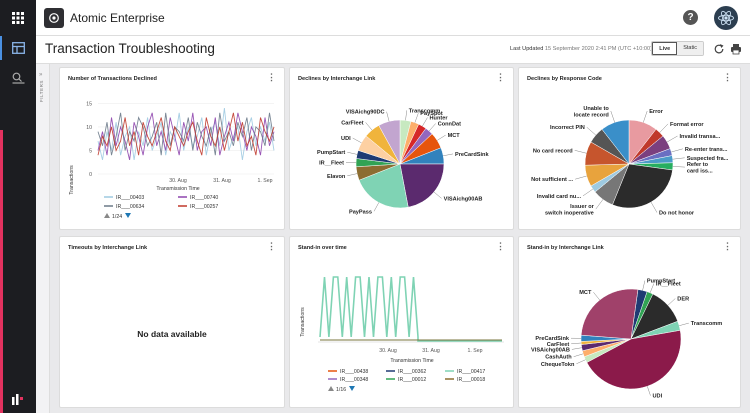 This screenshot has width=750, height=413. What do you see at coordinates (567, 128) in the screenshot?
I see `slice-label: Incorrect PIN` at bounding box center [567, 128].